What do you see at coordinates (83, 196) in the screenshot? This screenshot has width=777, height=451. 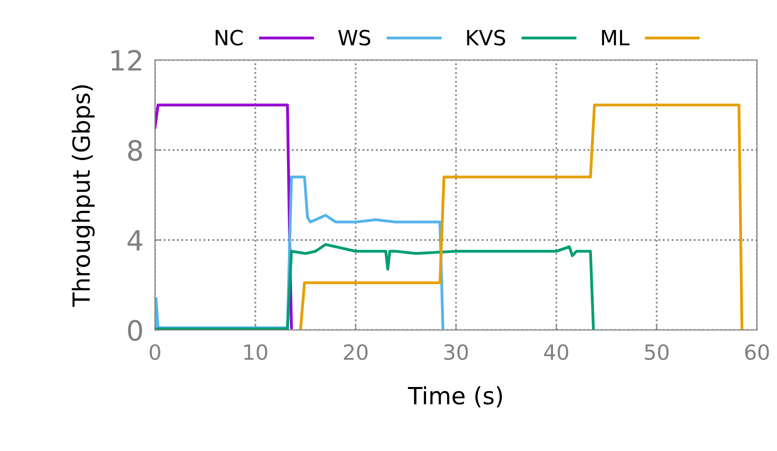 I see `y-axis-title: Throughput (Gbps)` at bounding box center [83, 196].